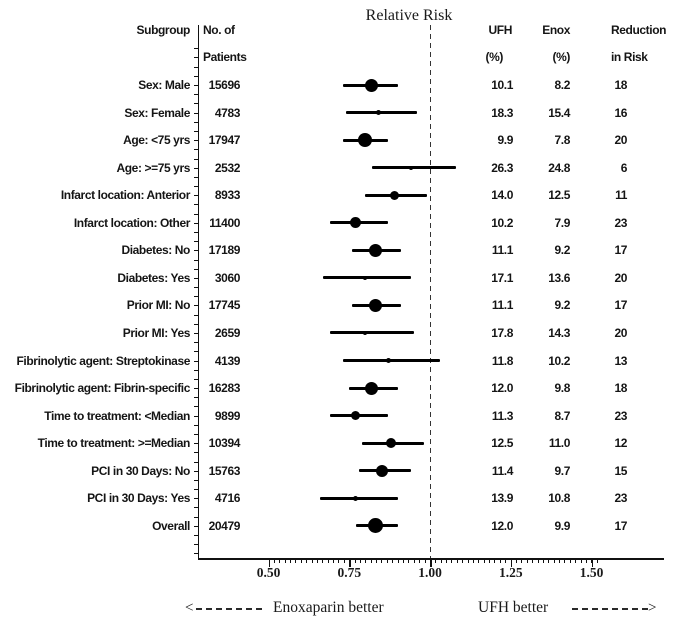  I want to click on ufh-percent-value: 11.3, so click(502, 415).